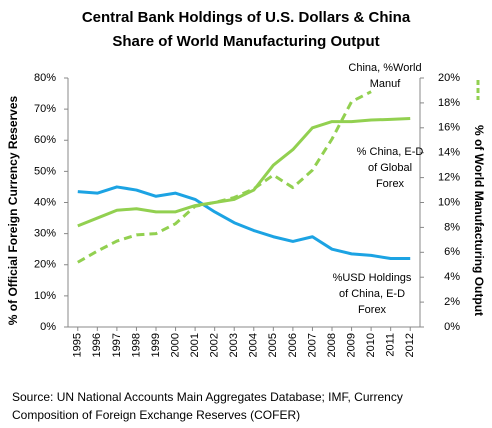  What do you see at coordinates (175, 345) in the screenshot?
I see `x-tick-label: 2000` at bounding box center [175, 345].